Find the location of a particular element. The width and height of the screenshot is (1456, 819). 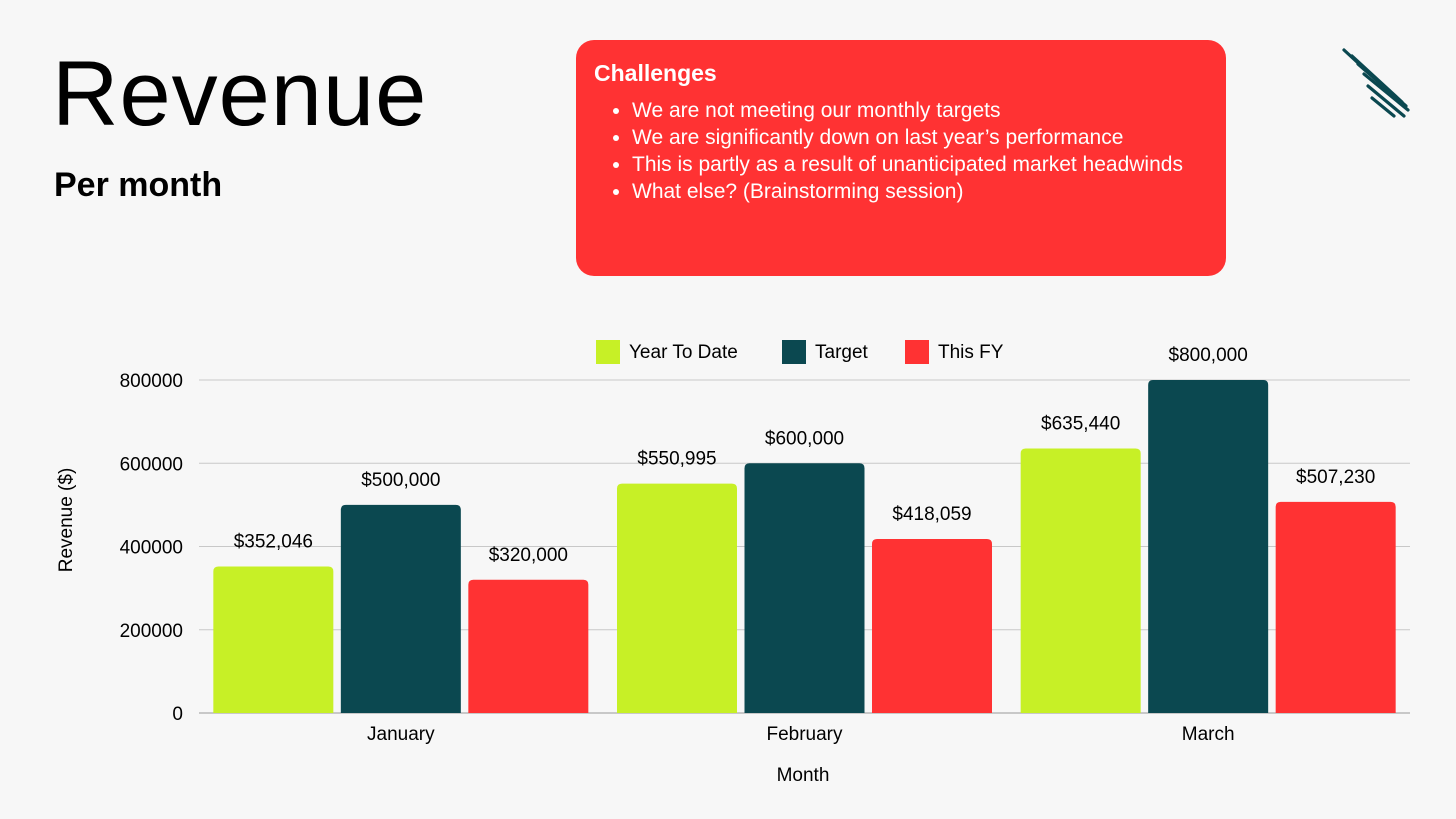

y-axis-title: Revenue ($) is located at coordinates (66, 520).